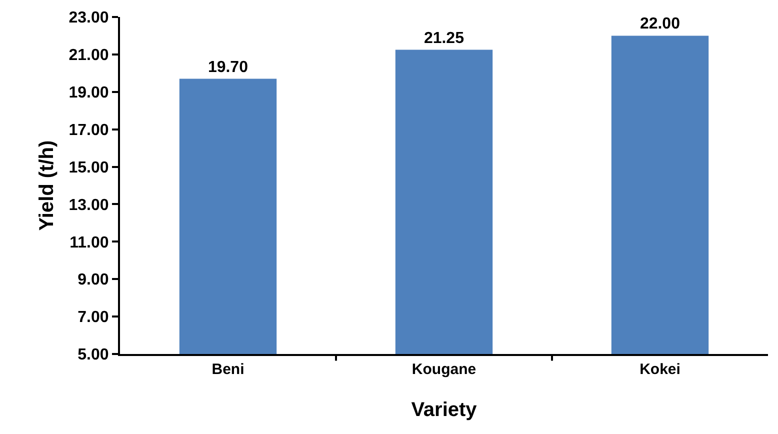 Image resolution: width=778 pixels, height=434 pixels. What do you see at coordinates (88, 130) in the screenshot?
I see `y-tick-label: 17.00` at bounding box center [88, 130].